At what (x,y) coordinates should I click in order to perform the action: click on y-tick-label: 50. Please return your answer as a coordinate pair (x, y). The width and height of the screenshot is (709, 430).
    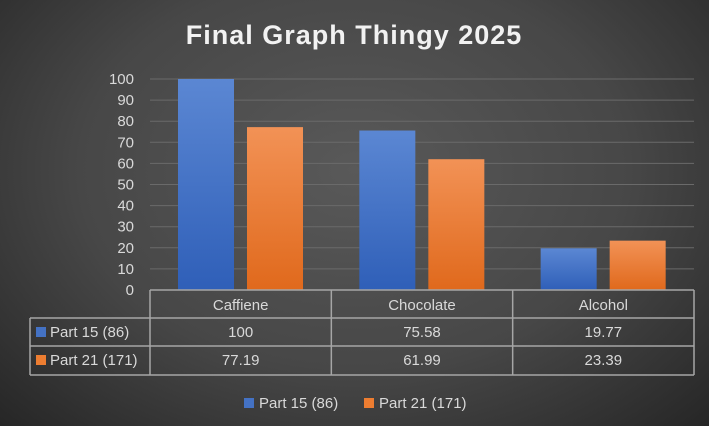
    Looking at the image, I should click on (125, 185).